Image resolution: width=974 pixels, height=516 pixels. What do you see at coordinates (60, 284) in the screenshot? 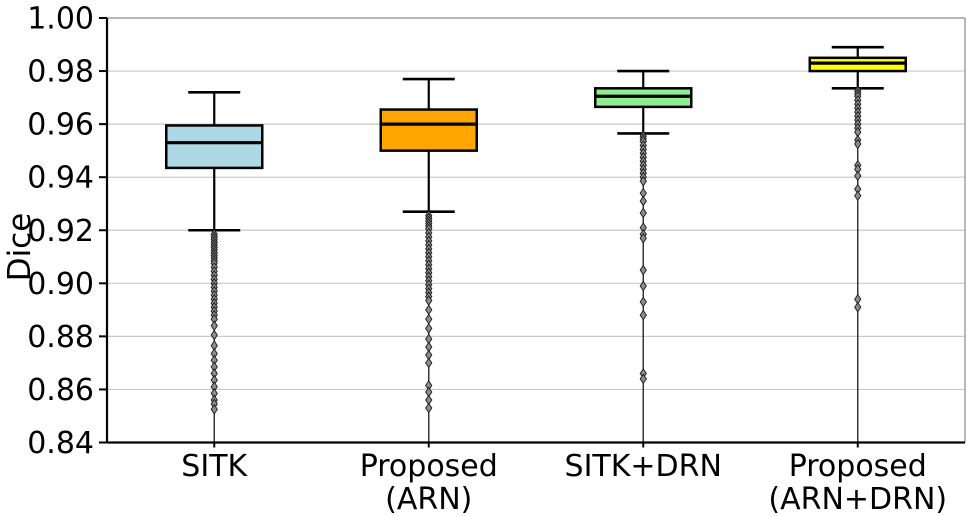
I see `y-tick-label: 0.90` at bounding box center [60, 284].